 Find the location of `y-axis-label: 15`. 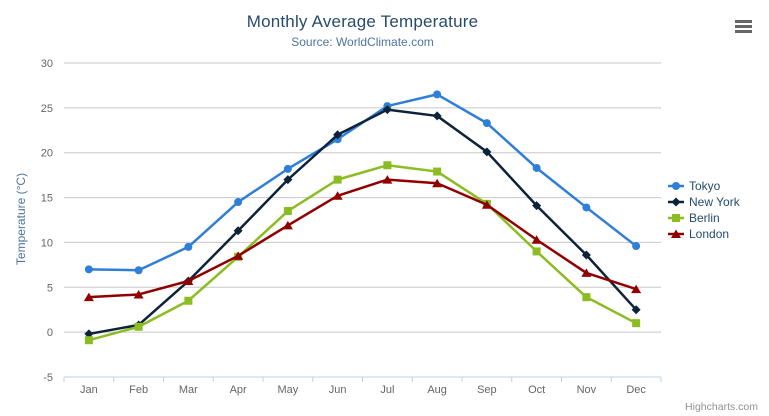

y-axis-label: 15 is located at coordinates (47, 199).